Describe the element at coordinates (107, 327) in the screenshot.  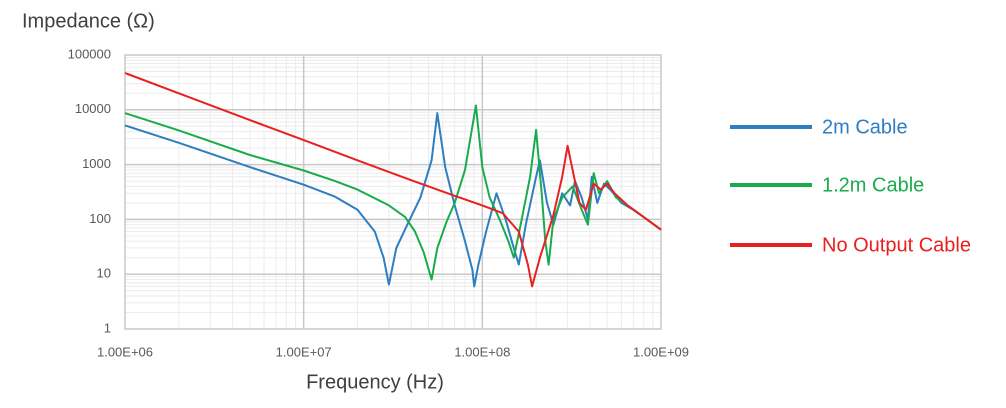
I see `y-tick-label: 1` at that location.